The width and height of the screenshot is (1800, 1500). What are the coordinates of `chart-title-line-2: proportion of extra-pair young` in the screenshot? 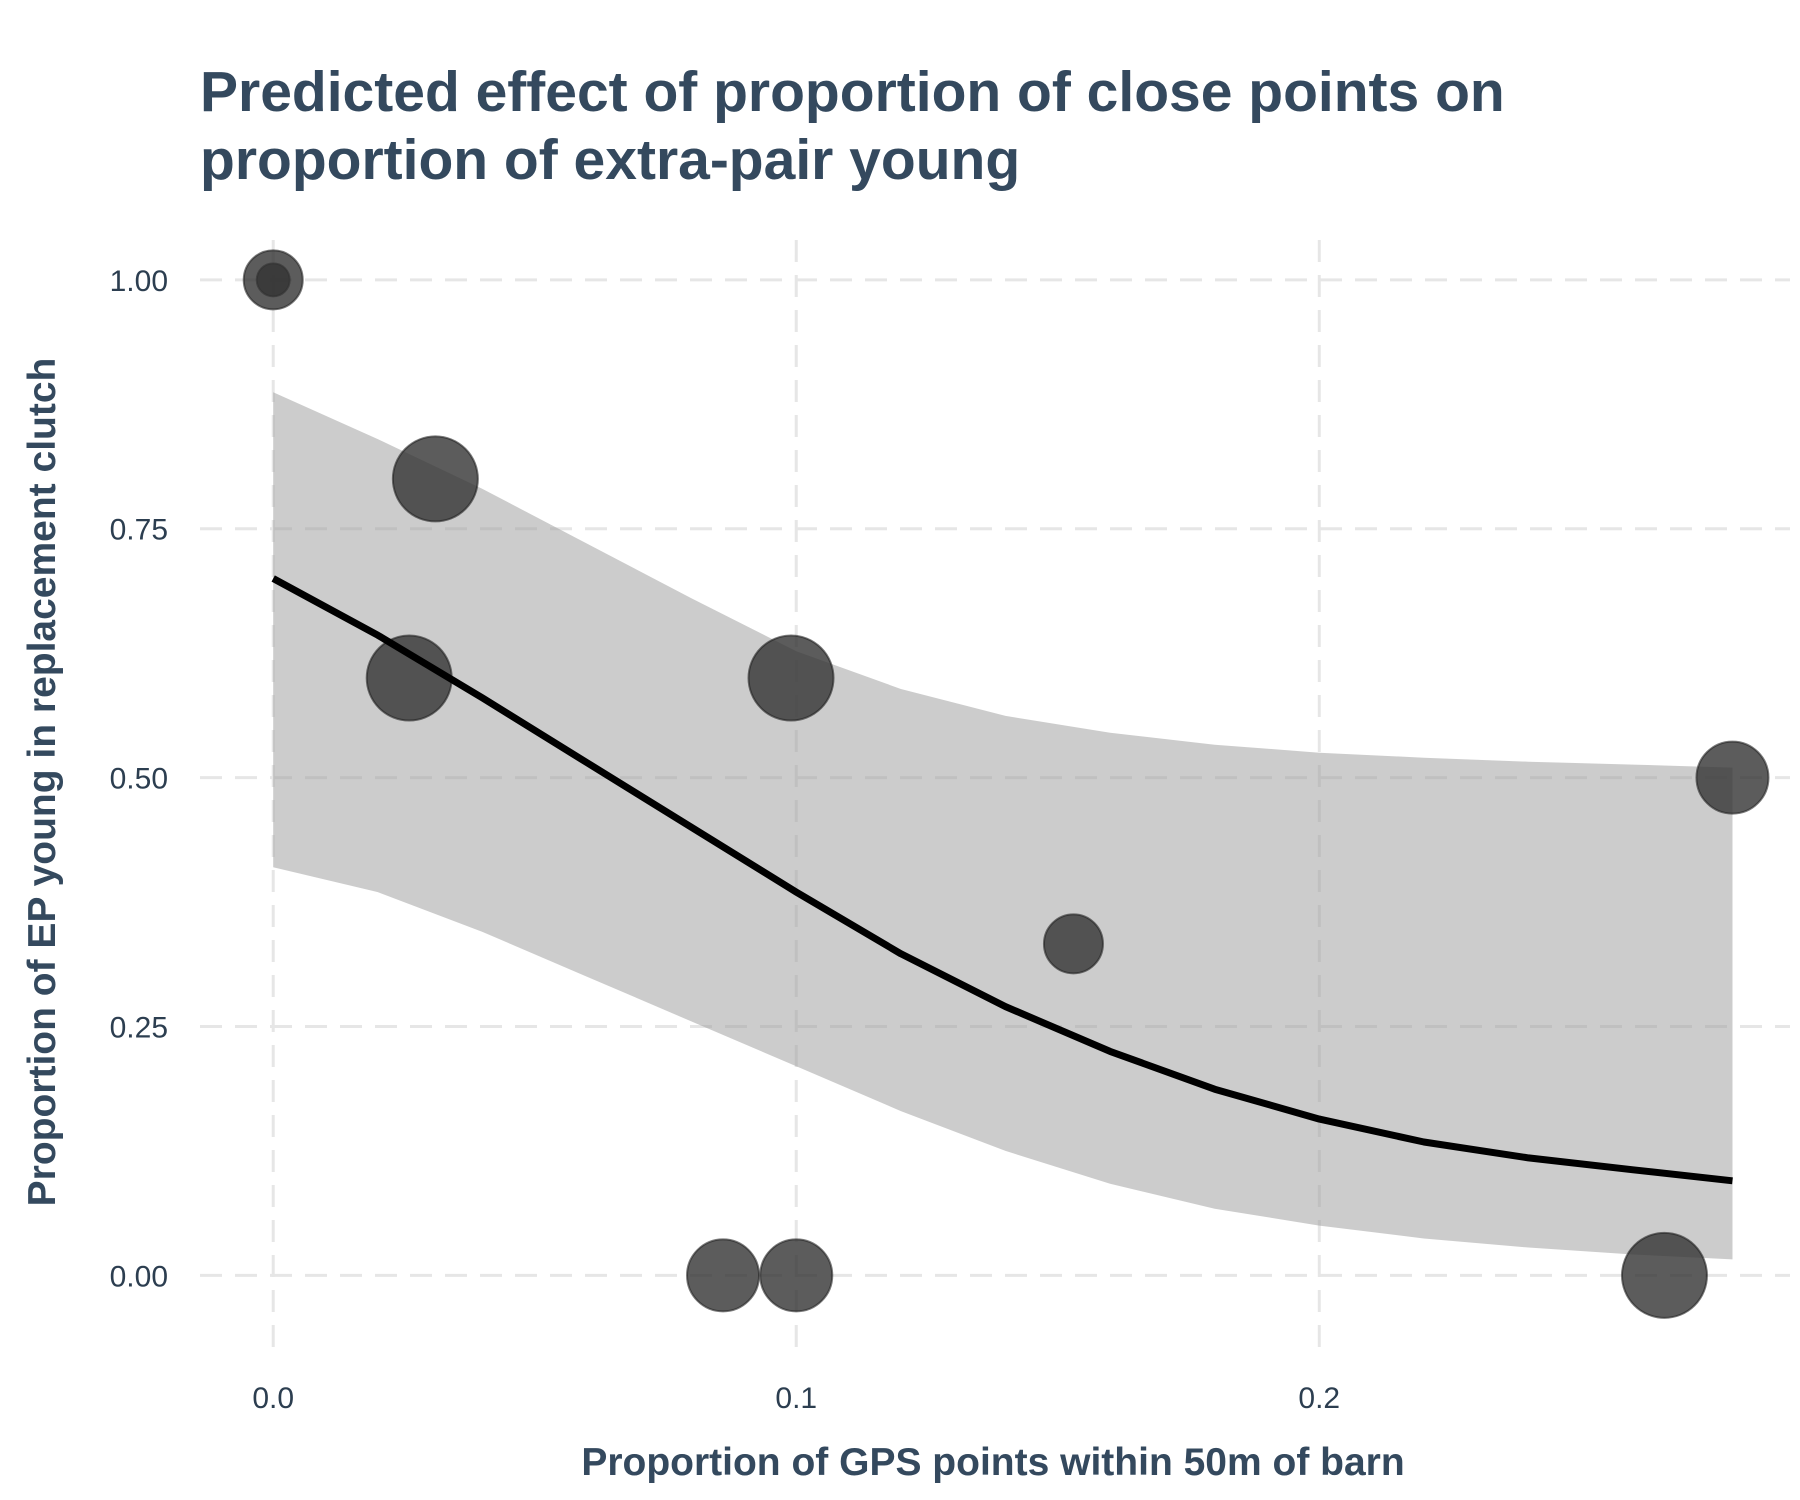 It's located at (610, 160).